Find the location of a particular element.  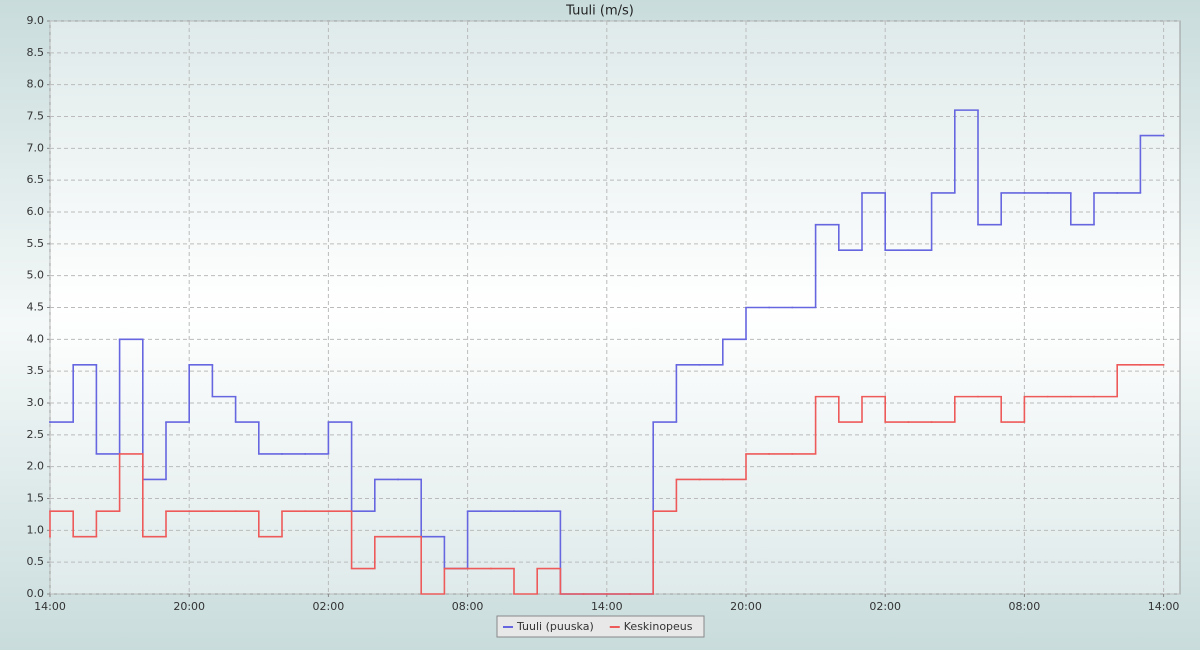

legend-label: Tuuli (puuska) is located at coordinates (555, 626).